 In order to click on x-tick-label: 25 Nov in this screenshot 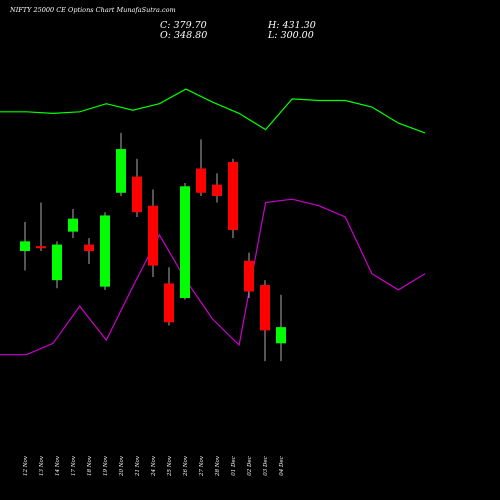, I will do `click(170, 466)`.